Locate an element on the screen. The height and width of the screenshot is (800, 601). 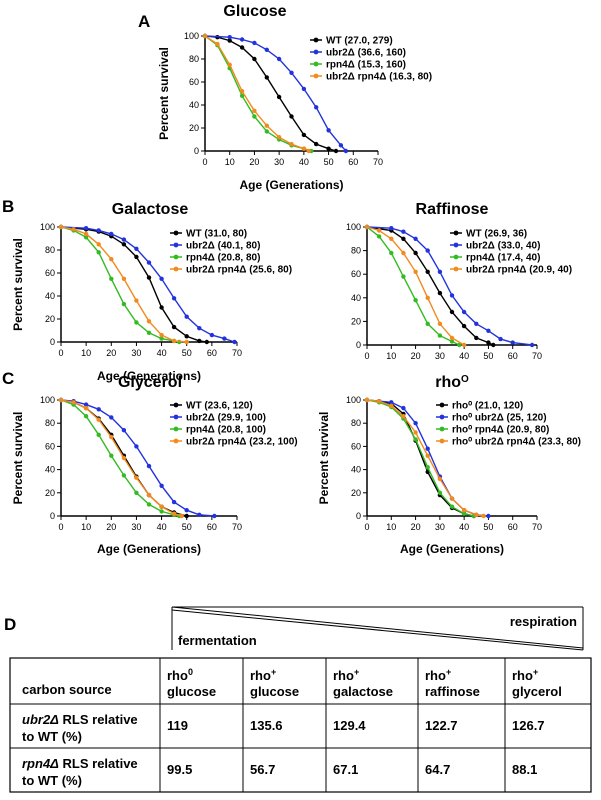
legend-label: ubr2Δ rpn4Δ (23.2, 100) is located at coordinates (242, 442).